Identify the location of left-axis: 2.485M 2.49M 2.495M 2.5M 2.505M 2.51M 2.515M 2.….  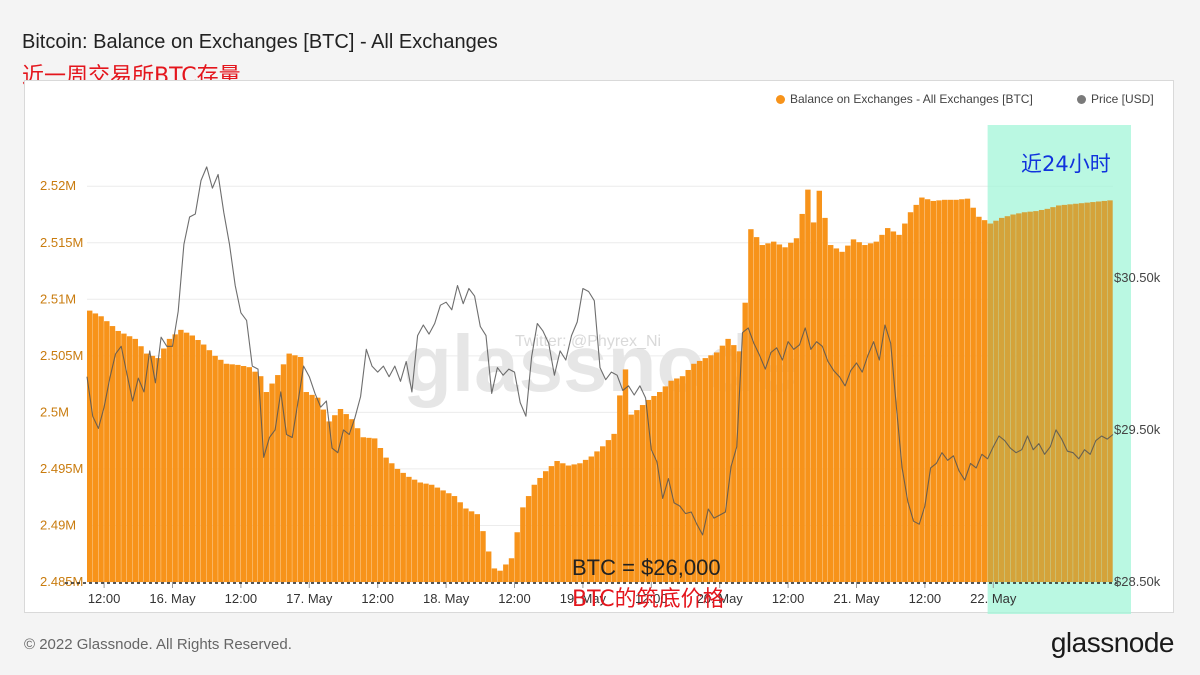
(61, 383).